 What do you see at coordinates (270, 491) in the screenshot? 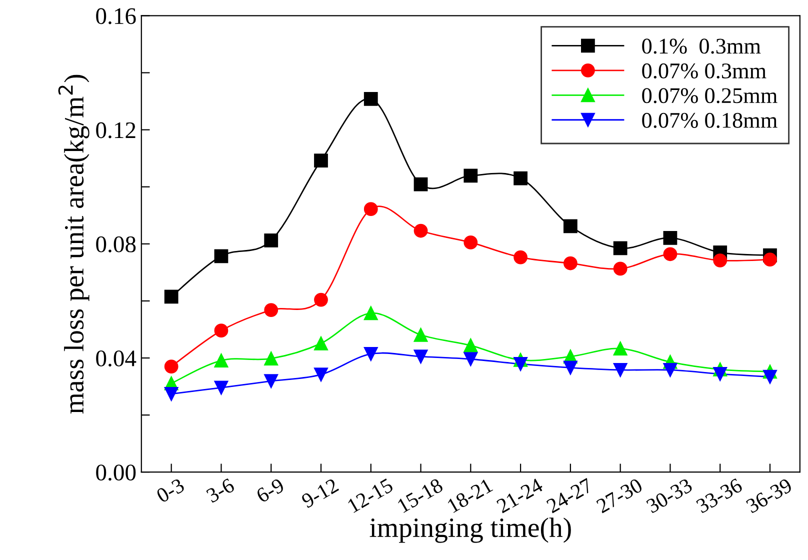
I see `x-tick-label: 6-9` at bounding box center [270, 491].